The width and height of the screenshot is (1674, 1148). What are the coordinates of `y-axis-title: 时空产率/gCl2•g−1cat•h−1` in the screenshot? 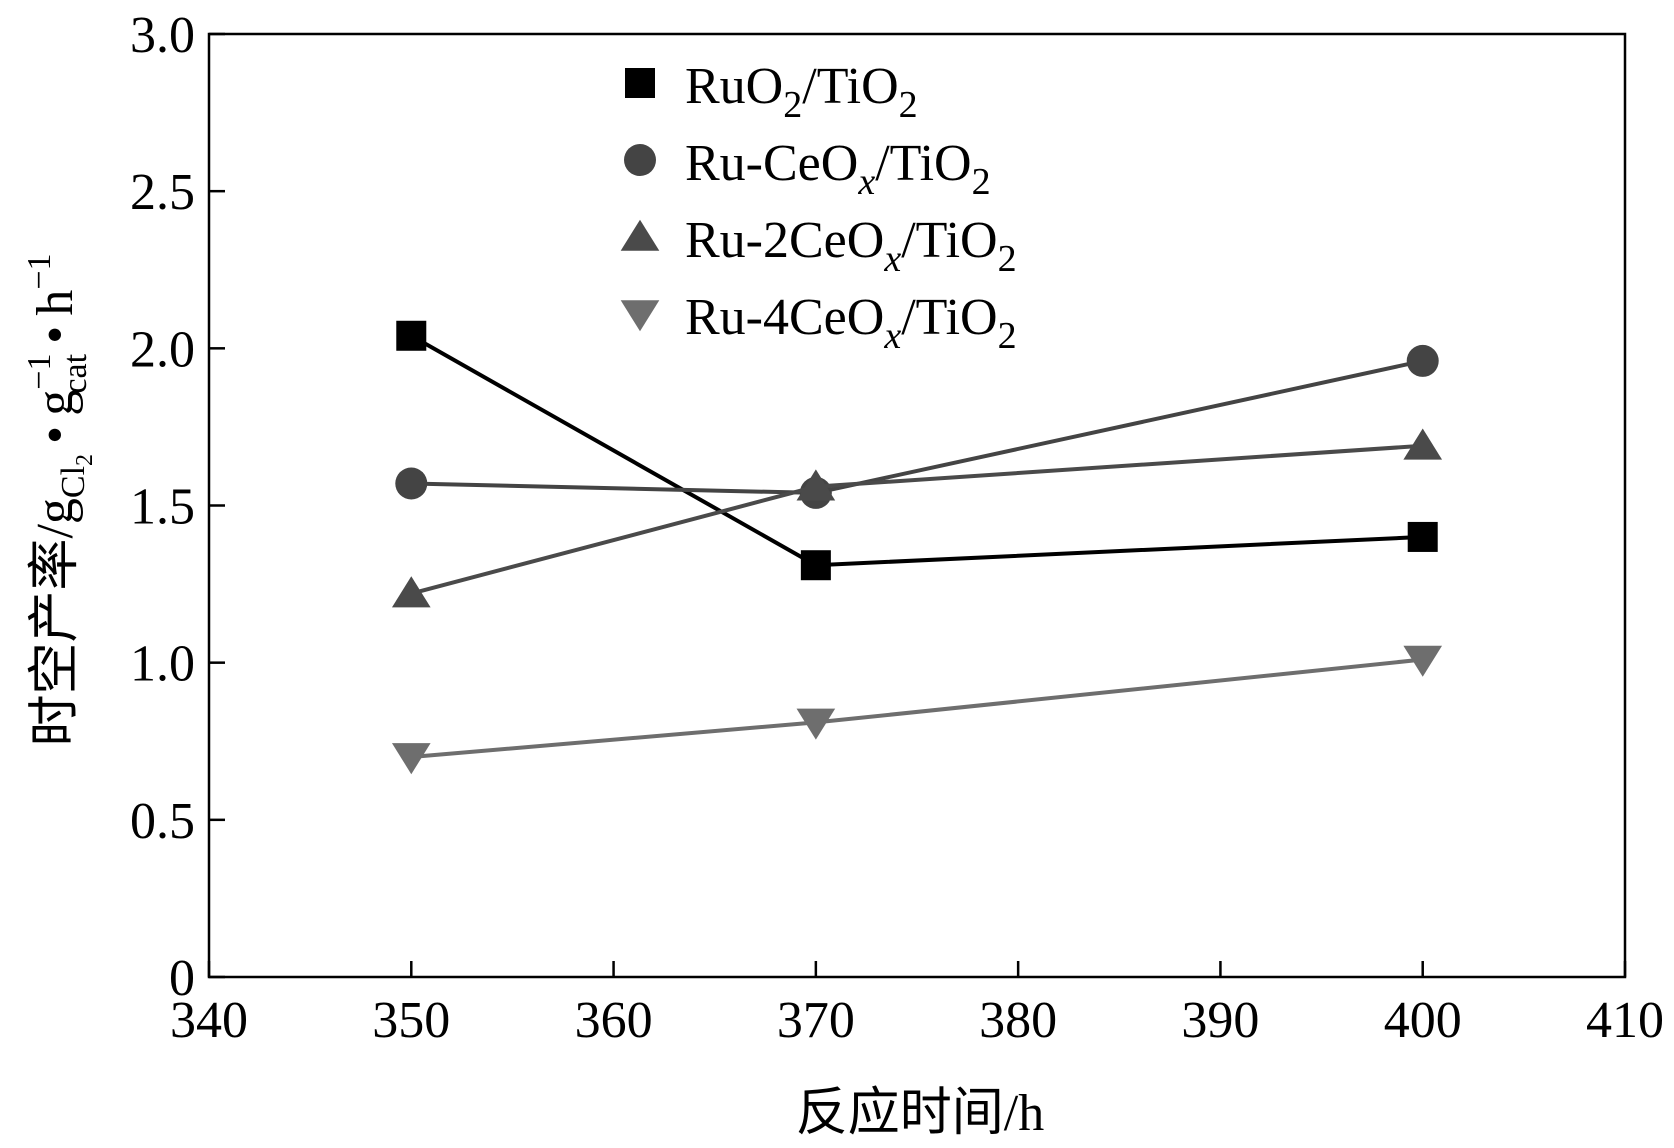 It's located at (59, 499).